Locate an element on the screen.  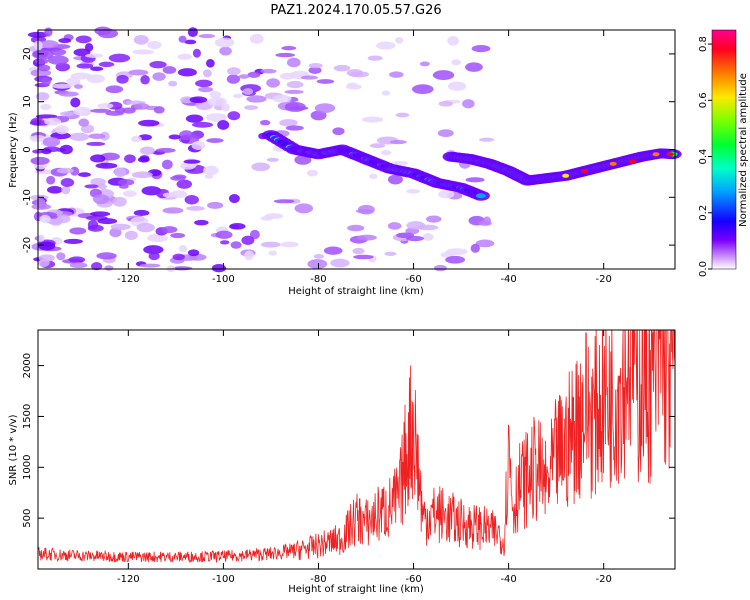
figure-title: PAZ1.2024.170.05.57.G26 is located at coordinates (355, 10).